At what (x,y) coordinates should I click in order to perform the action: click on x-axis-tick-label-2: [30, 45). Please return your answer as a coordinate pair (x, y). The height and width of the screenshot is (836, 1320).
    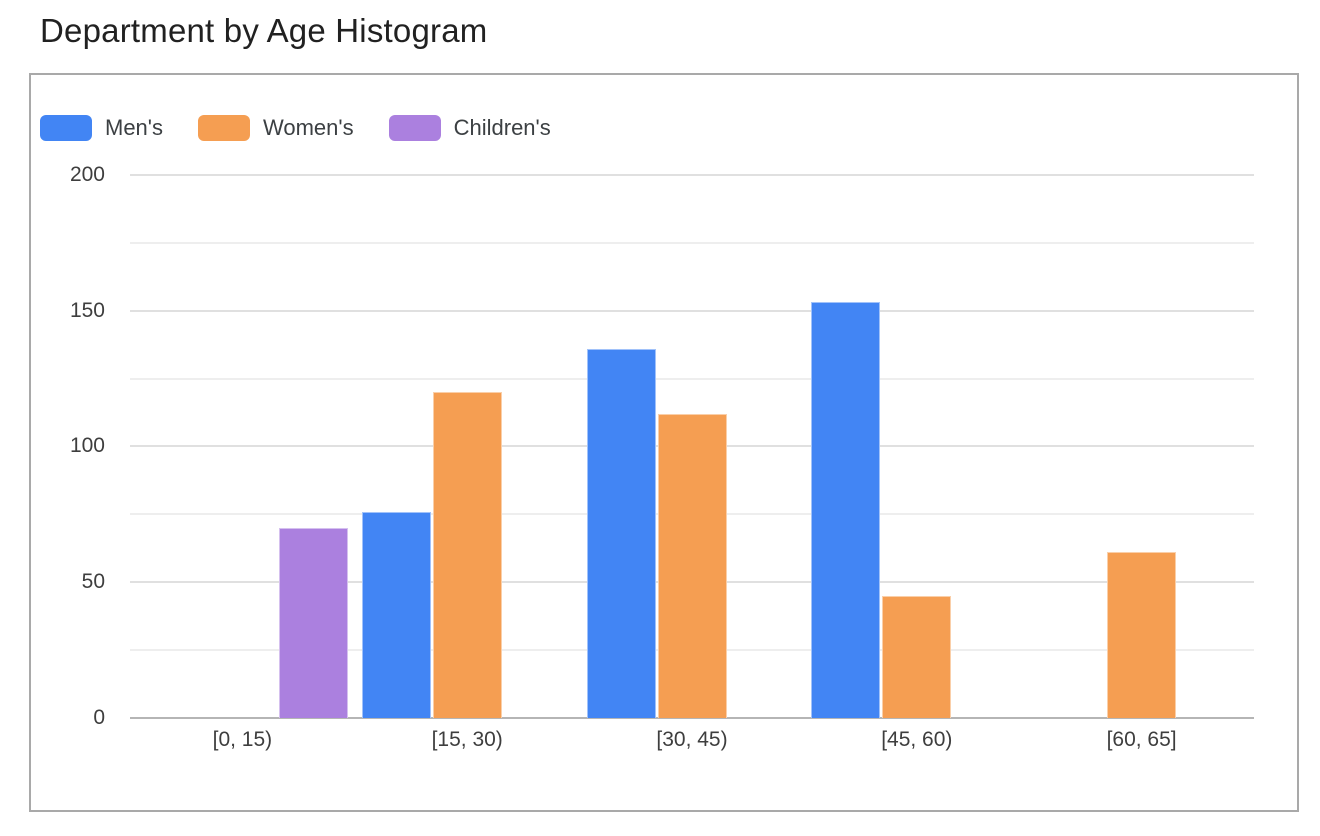
    Looking at the image, I should click on (692, 739).